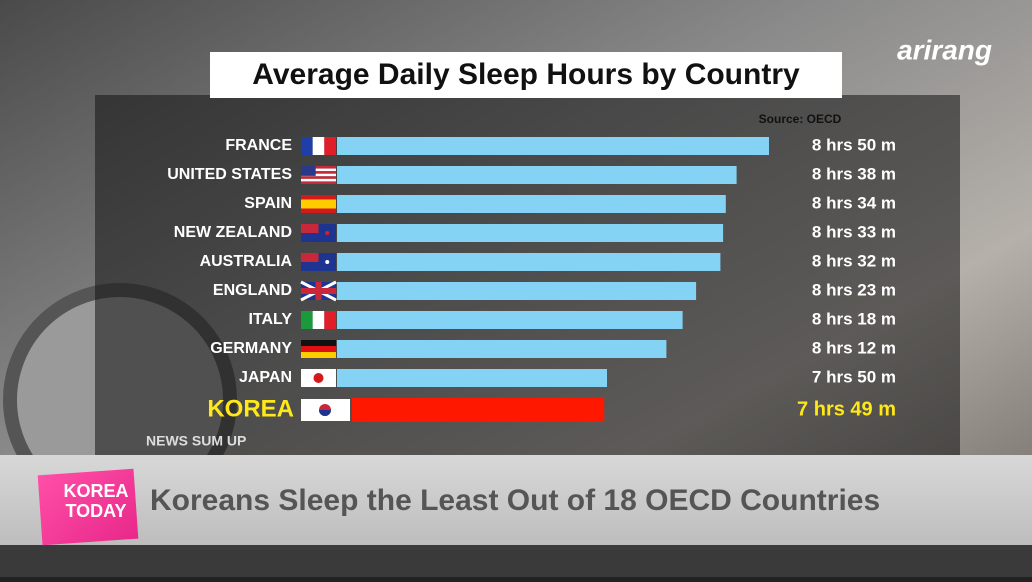 The height and width of the screenshot is (582, 1032). What do you see at coordinates (854, 260) in the screenshot?
I see `value-label: 8 hrs 32 m` at bounding box center [854, 260].